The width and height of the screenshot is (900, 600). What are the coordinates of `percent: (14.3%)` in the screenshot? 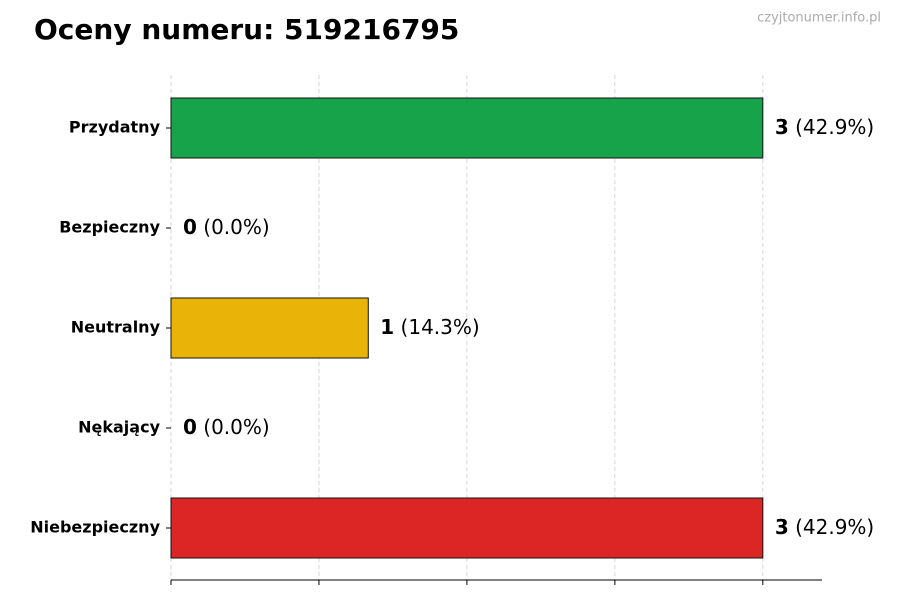 It's located at (440, 327).